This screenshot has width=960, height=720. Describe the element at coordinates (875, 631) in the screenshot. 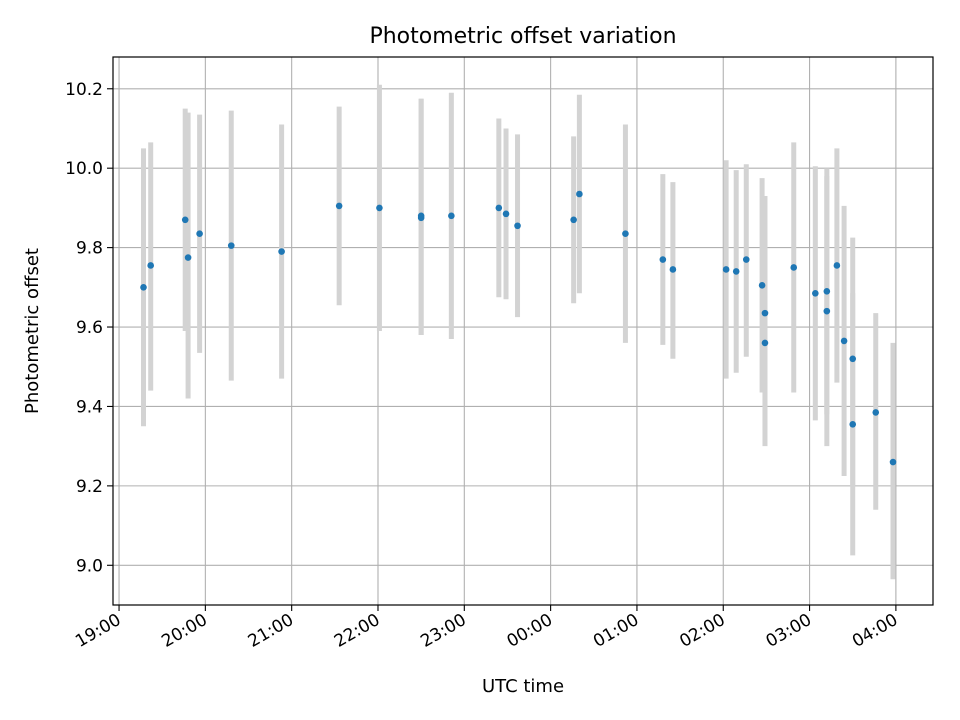

I see `x-tick-label: 04:00` at that location.